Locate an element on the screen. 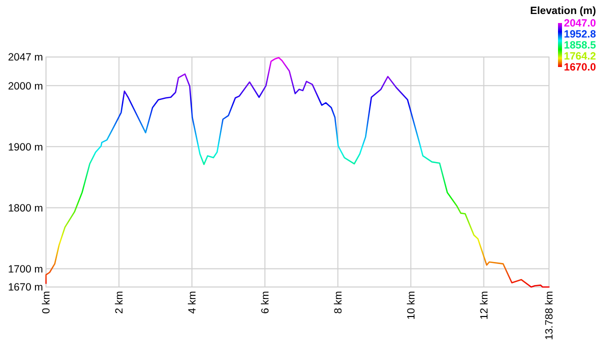 The width and height of the screenshot is (600, 348). color-bar-title: Elevation (m) is located at coordinates (563, 11).